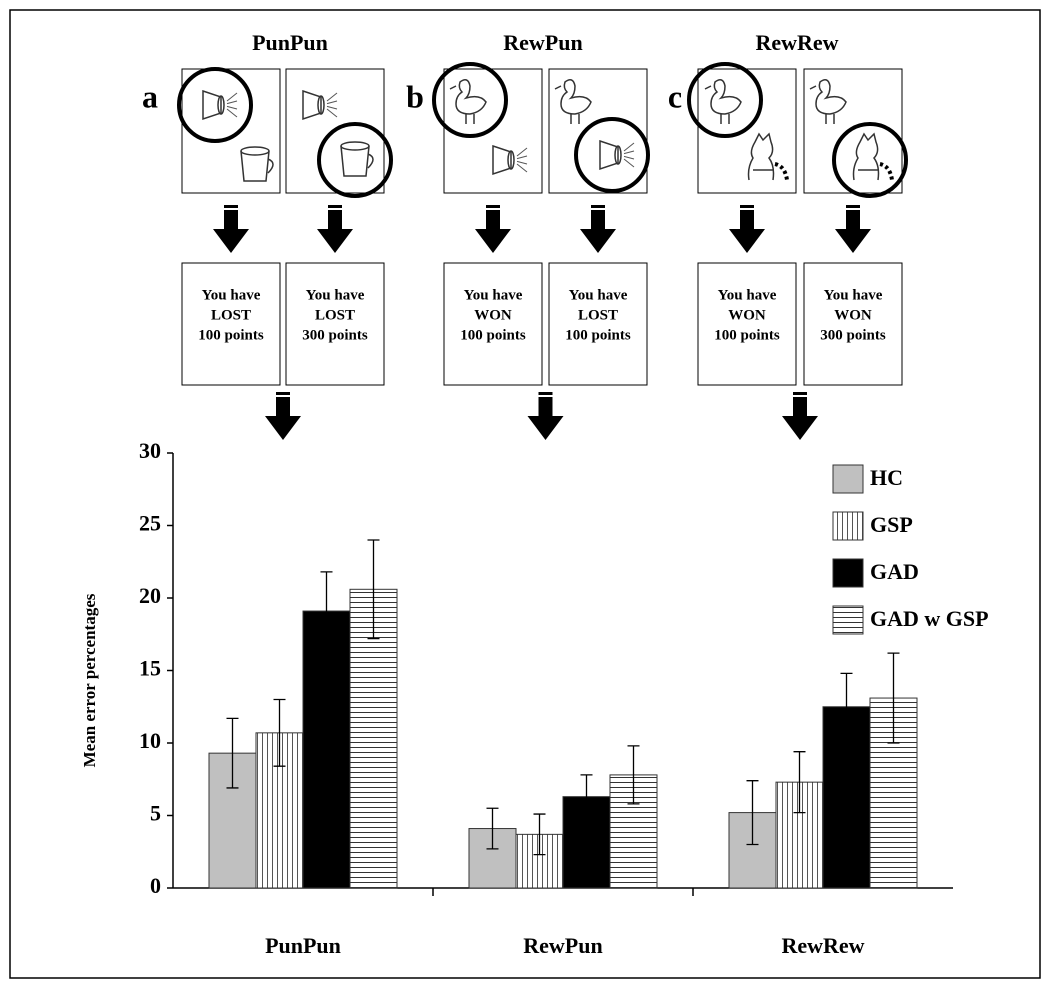  I want to click on legend-label: GAD, so click(894, 571).